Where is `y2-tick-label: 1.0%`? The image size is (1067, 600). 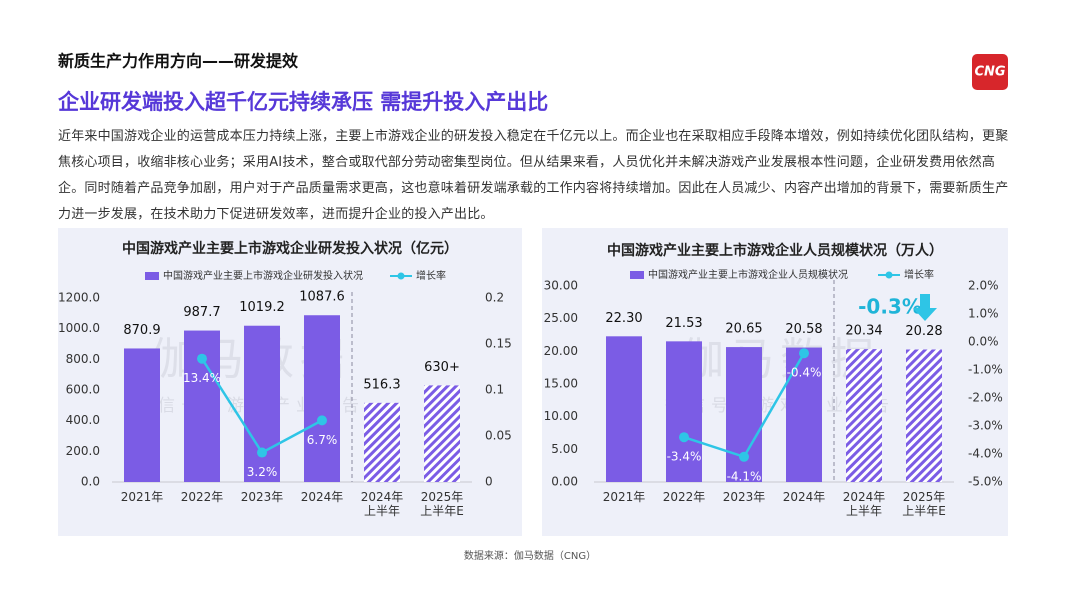
y2-tick-label: 1.0% is located at coordinates (983, 314).